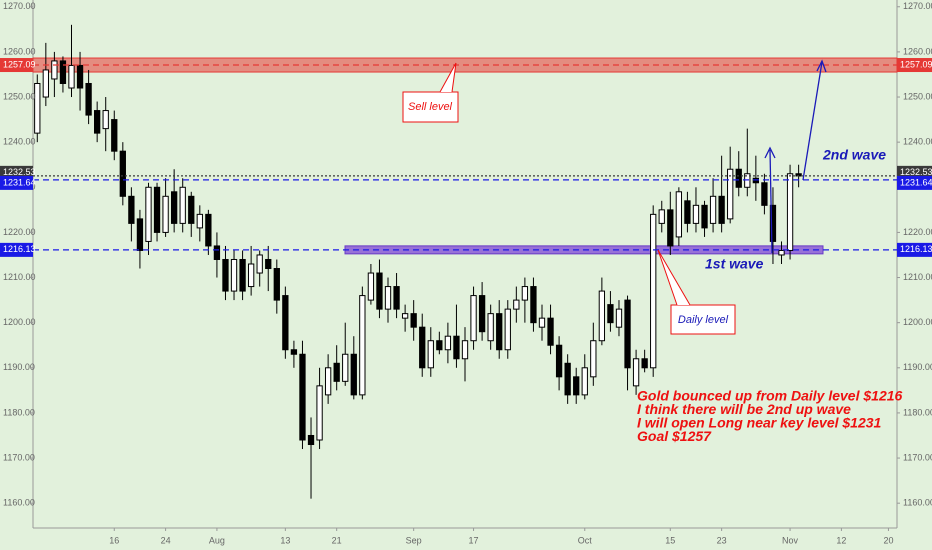 This screenshot has width=932, height=550. I want to click on daily-label: Daily level, so click(703, 320).